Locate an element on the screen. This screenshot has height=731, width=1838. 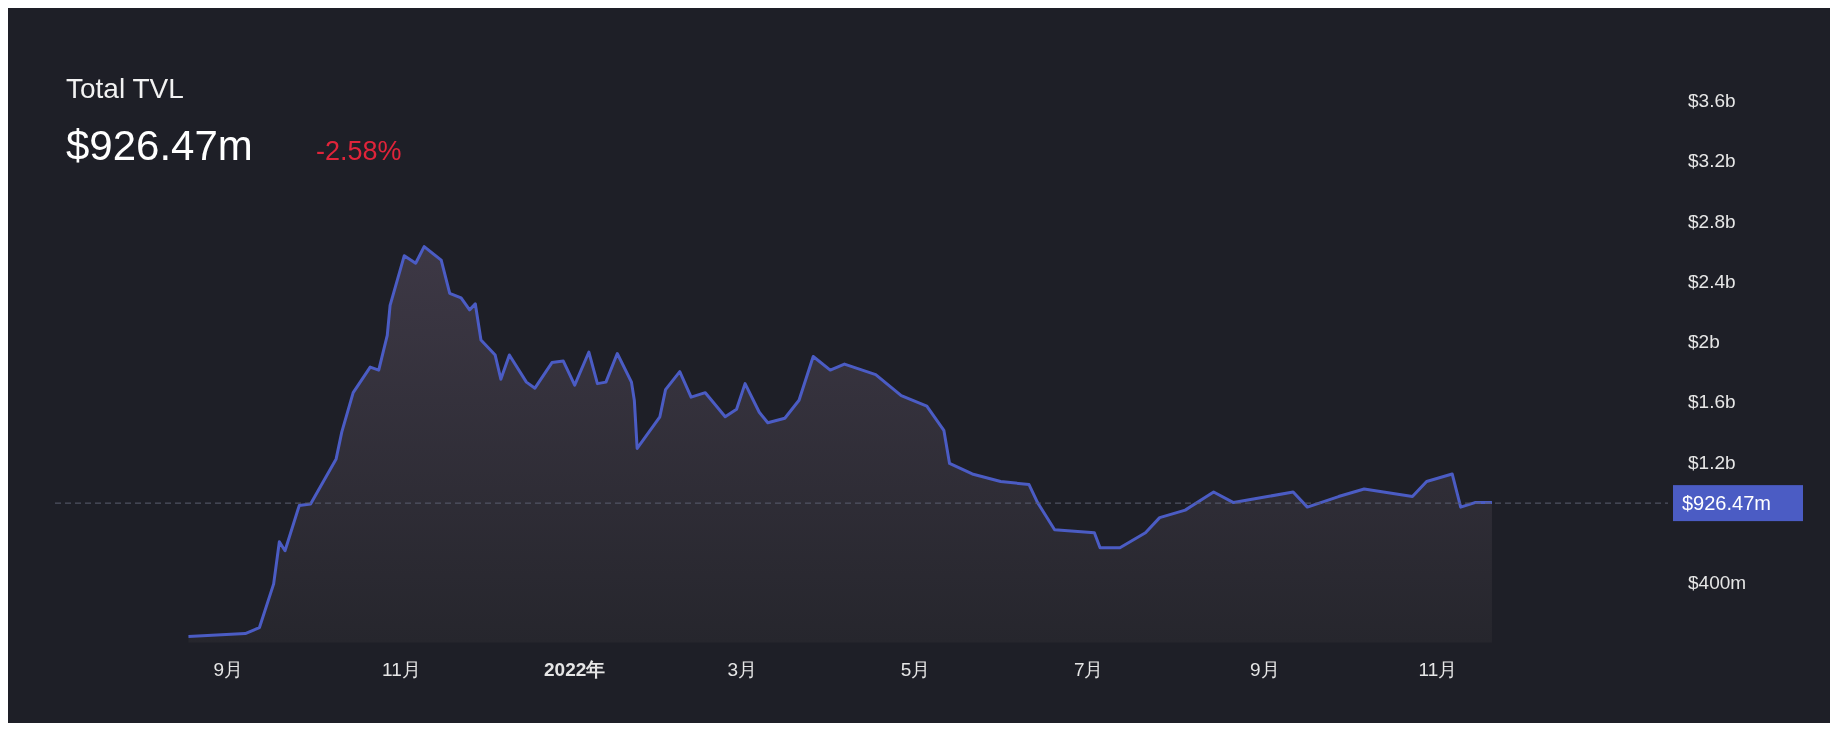
y-tick-label: $2b is located at coordinates (1704, 342).